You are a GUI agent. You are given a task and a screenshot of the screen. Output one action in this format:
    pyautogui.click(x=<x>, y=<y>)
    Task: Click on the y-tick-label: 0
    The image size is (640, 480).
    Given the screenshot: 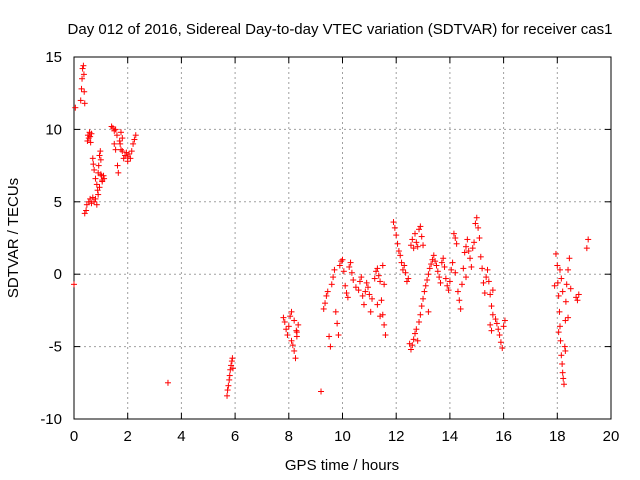 What is the action you would take?
    pyautogui.click(x=58, y=274)
    